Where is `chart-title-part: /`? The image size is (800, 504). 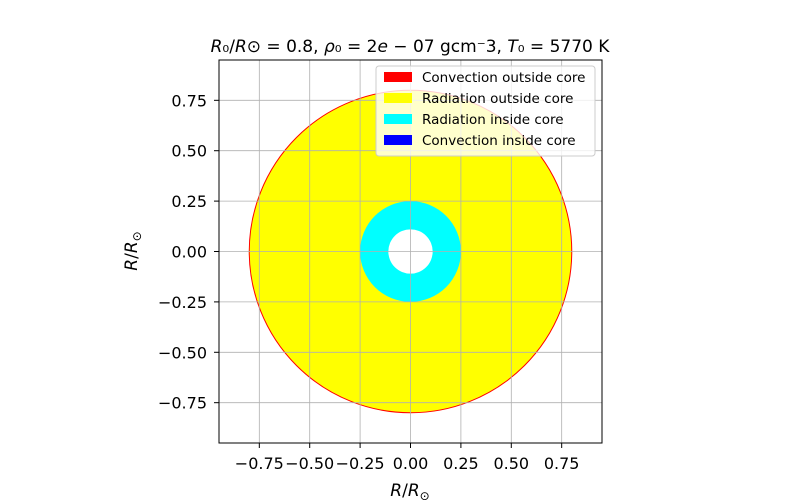
chart-title-part: / is located at coordinates (232, 47).